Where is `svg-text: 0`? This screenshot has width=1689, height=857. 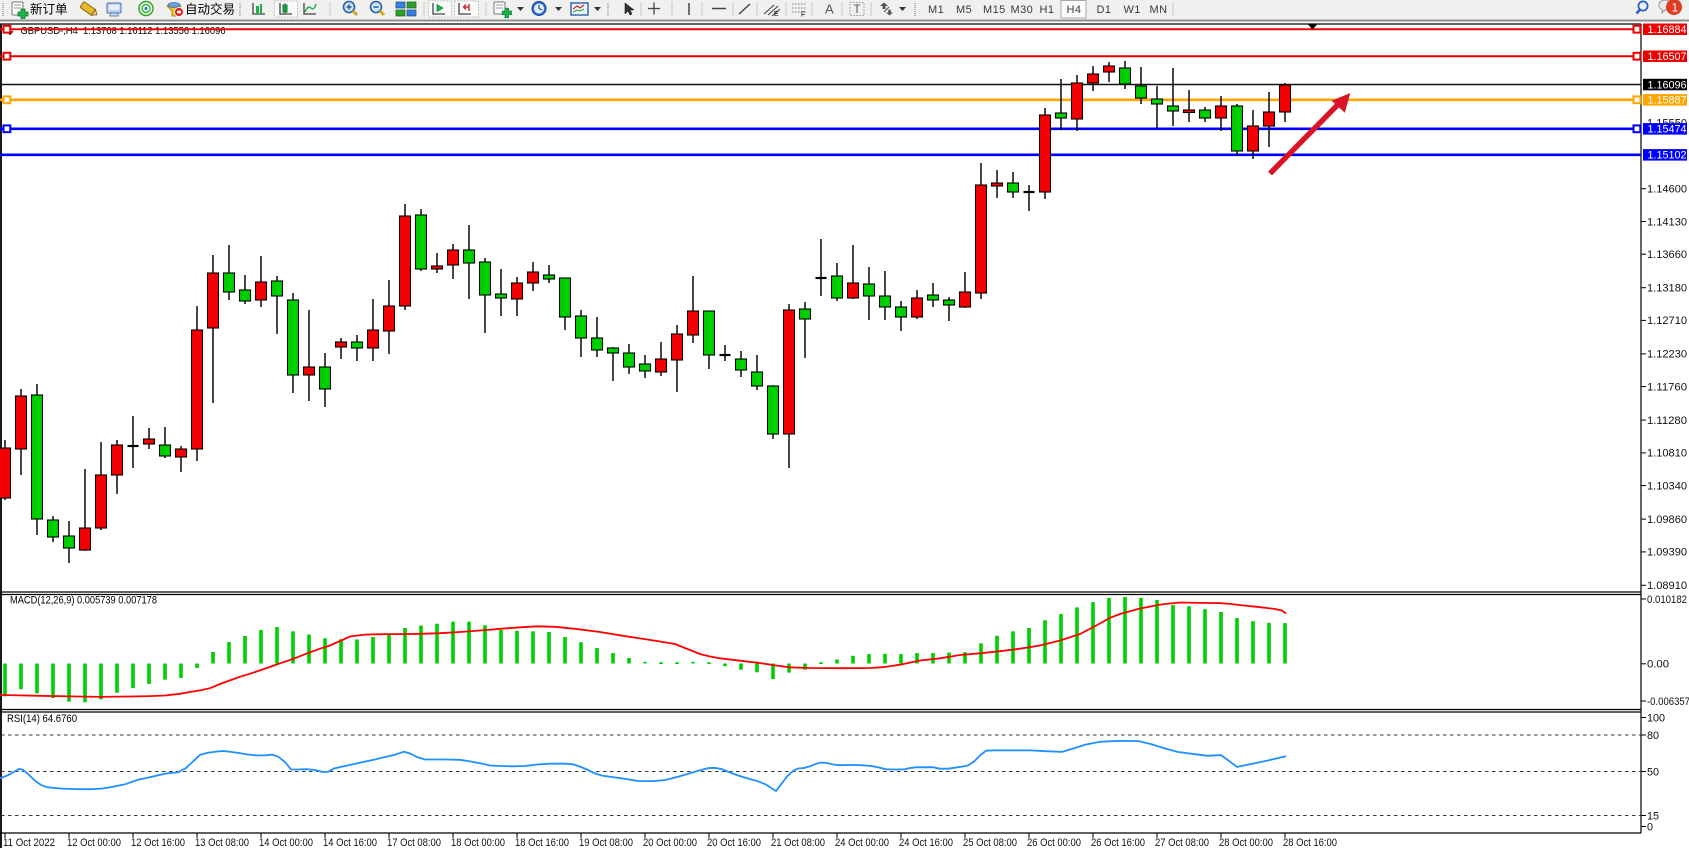
svg-text: 0 is located at coordinates (1650, 827).